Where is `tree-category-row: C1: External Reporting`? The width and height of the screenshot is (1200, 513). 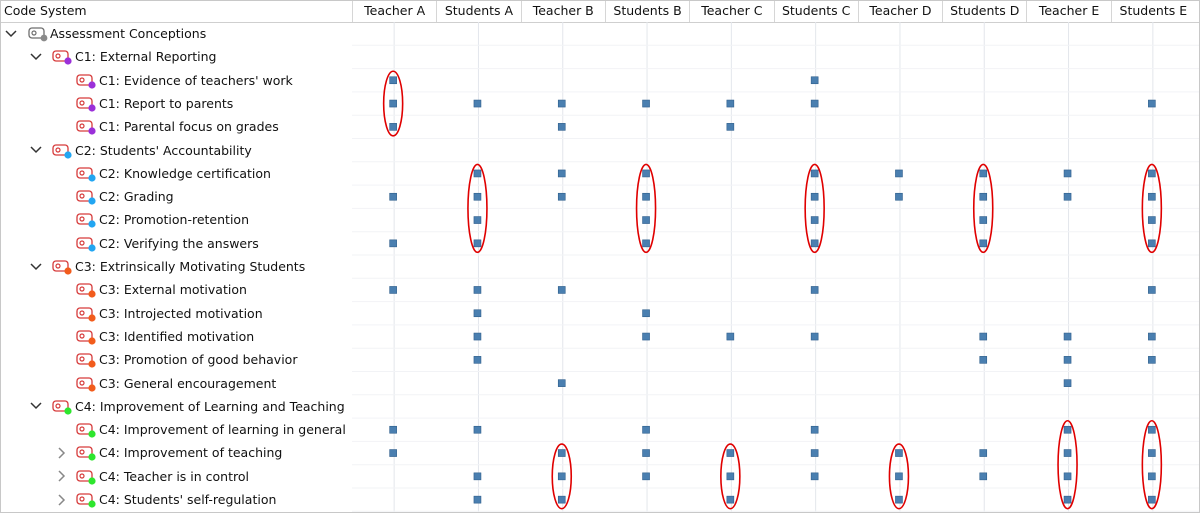
tree-category-row: C1: External Reporting is located at coordinates (176, 56).